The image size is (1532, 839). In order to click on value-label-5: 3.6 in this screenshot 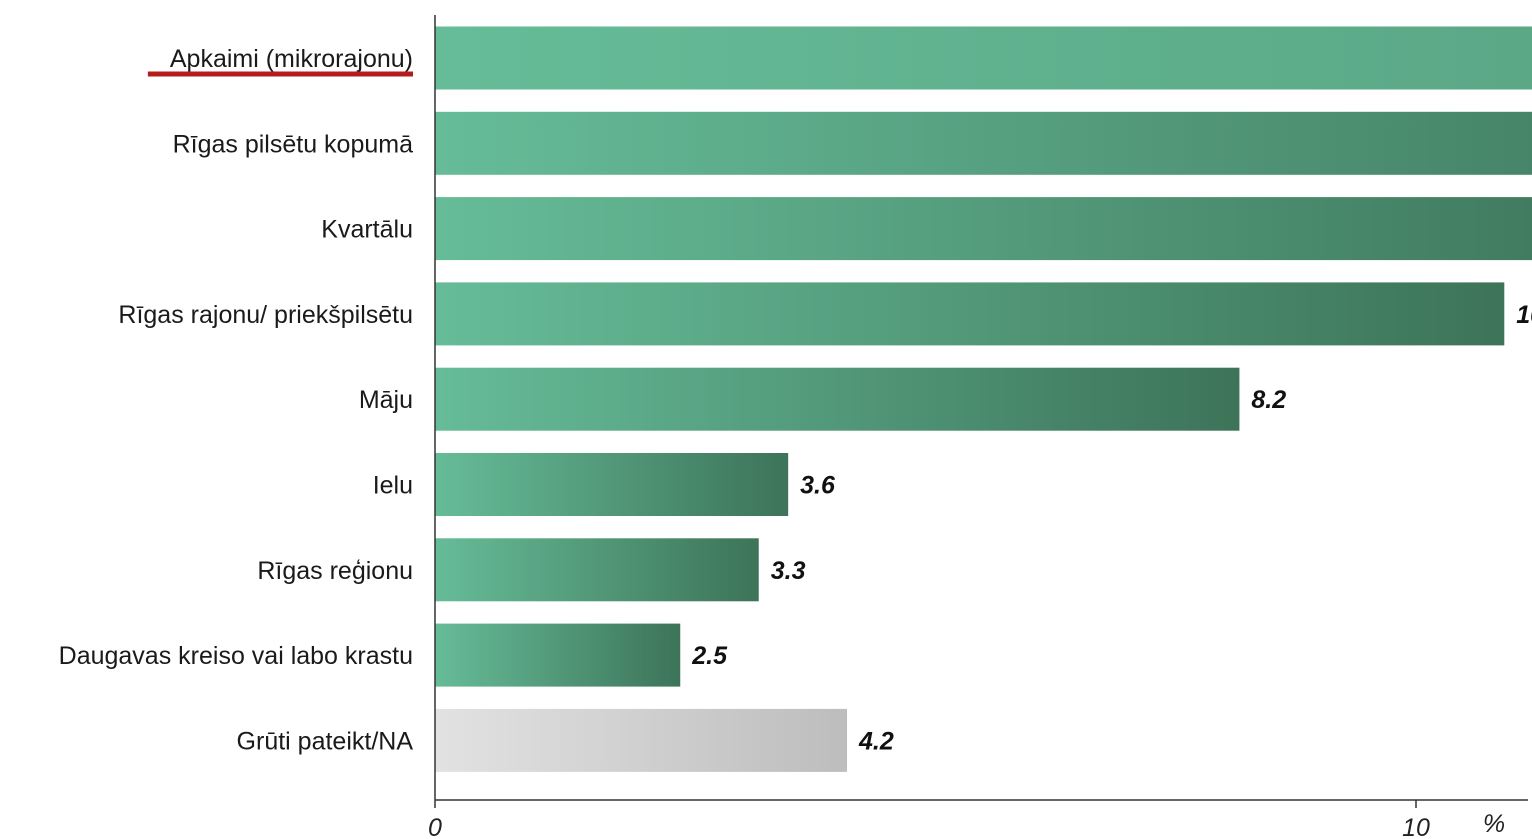, I will do `click(818, 486)`.